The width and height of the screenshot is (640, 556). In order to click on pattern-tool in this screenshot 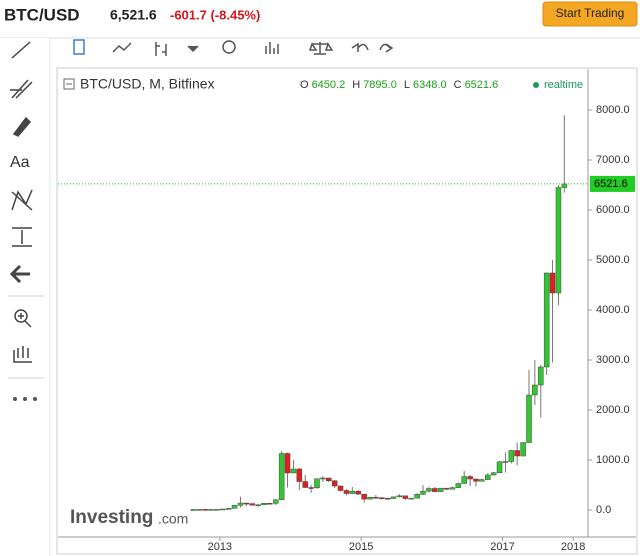, I will do `click(22, 200)`.